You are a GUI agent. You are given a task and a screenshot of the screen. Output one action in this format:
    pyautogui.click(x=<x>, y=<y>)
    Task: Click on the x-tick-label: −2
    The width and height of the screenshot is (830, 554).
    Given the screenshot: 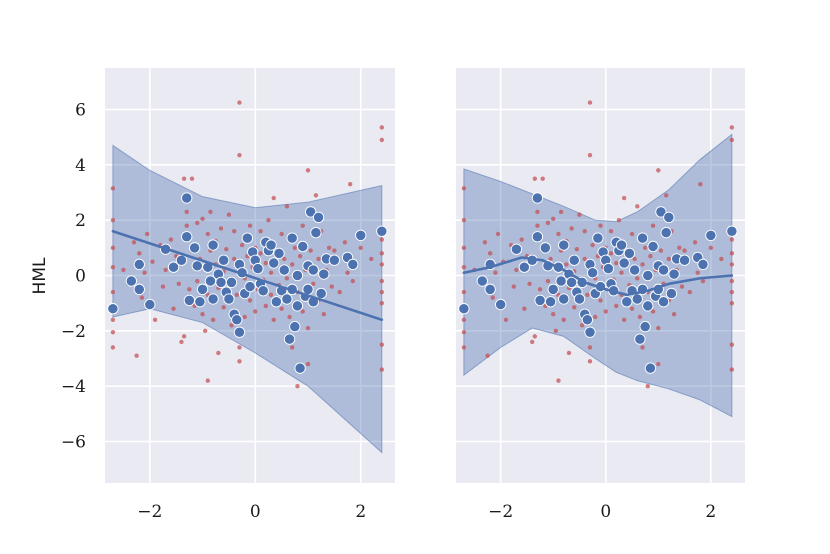 What is the action you would take?
    pyautogui.click(x=500, y=512)
    